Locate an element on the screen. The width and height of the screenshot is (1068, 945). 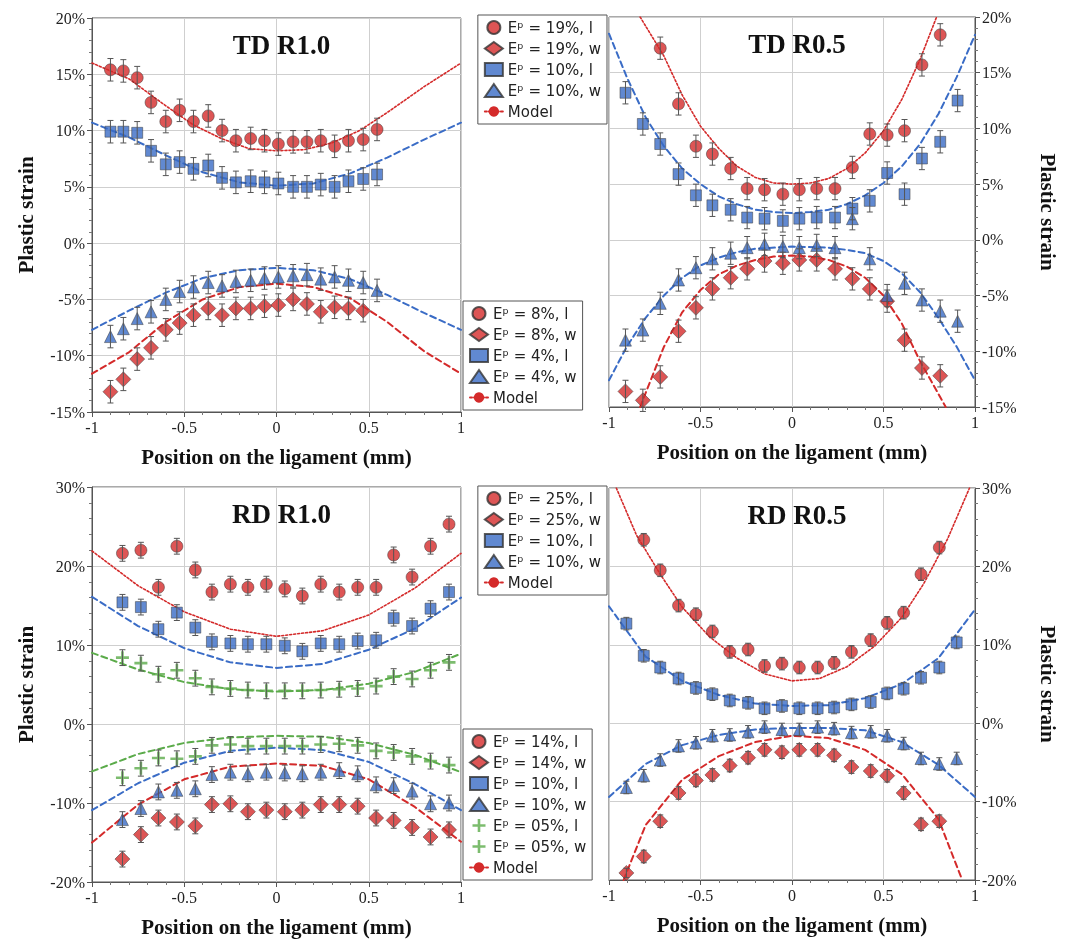
legend-label: Eᵖ = 19%, w is located at coordinates (554, 48).